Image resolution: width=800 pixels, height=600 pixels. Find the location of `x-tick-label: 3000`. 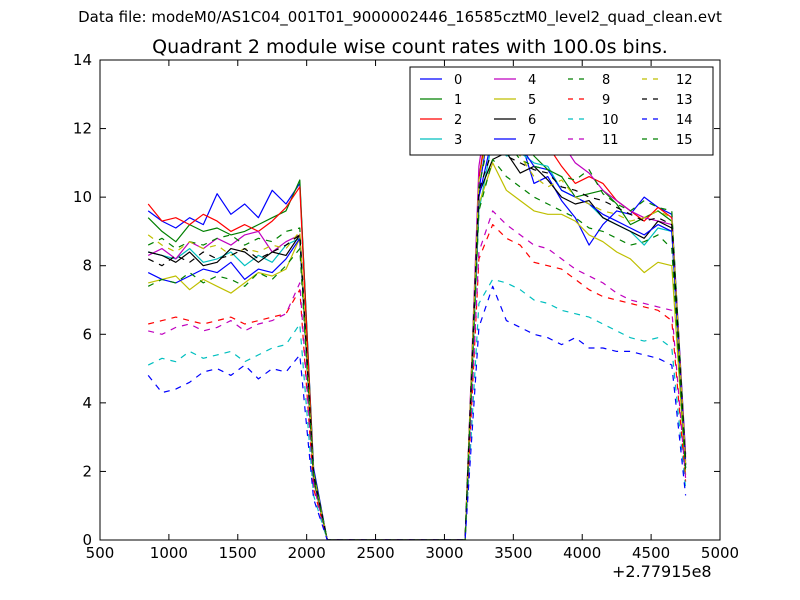

x-tick-label: 3000 is located at coordinates (444, 553).